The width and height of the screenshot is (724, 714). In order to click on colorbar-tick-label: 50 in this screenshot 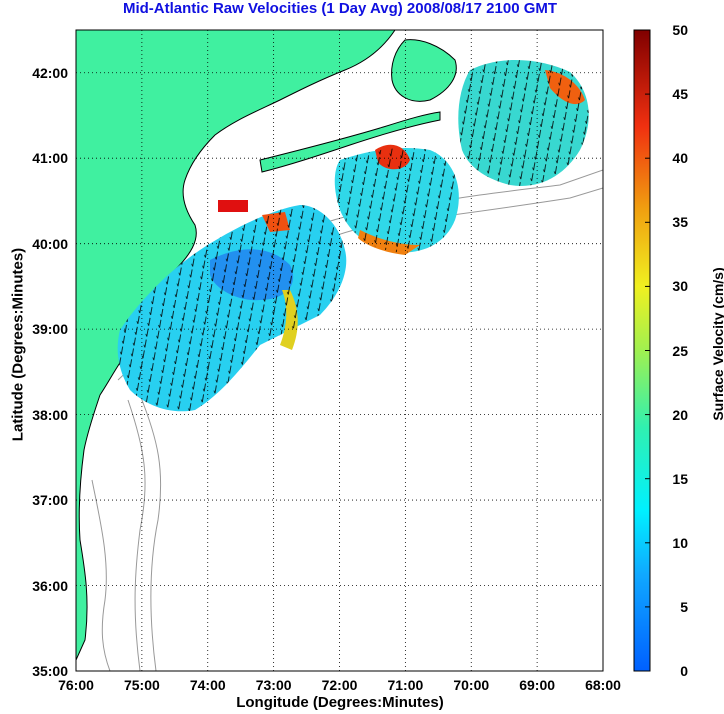, I will do `click(680, 30)`.